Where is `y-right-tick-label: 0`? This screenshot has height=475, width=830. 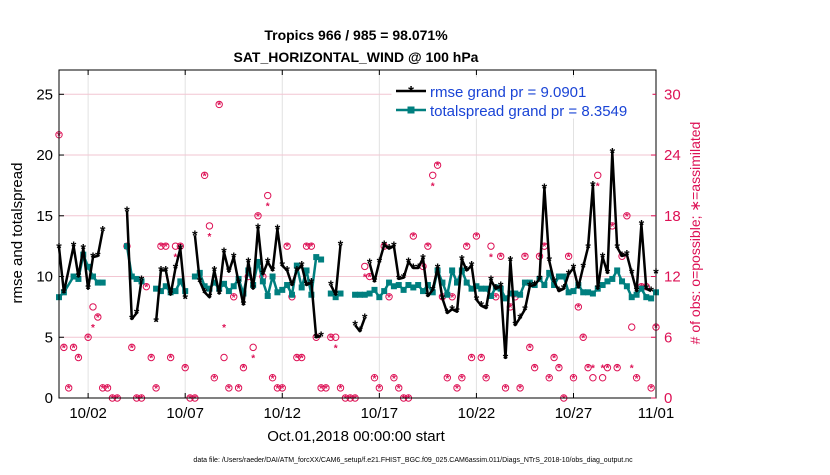
y-right-tick-label: 0 is located at coordinates (668, 398).